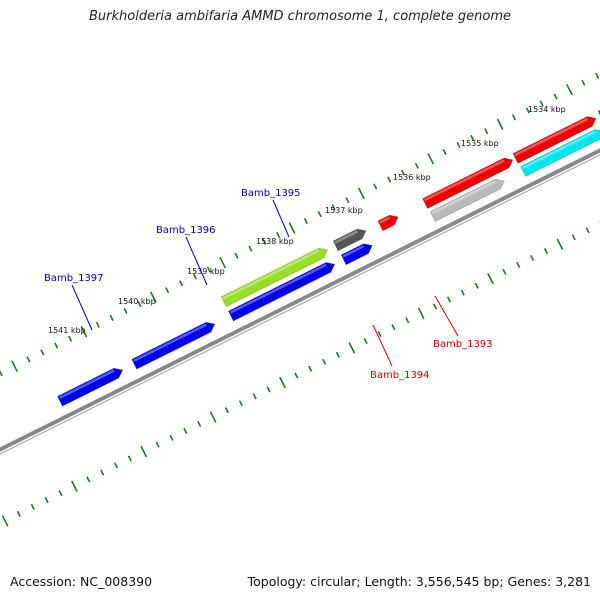 Image resolution: width=600 pixels, height=600 pixels. What do you see at coordinates (275, 241) in the screenshot?
I see `tick-label: 1538 kbp` at bounding box center [275, 241].